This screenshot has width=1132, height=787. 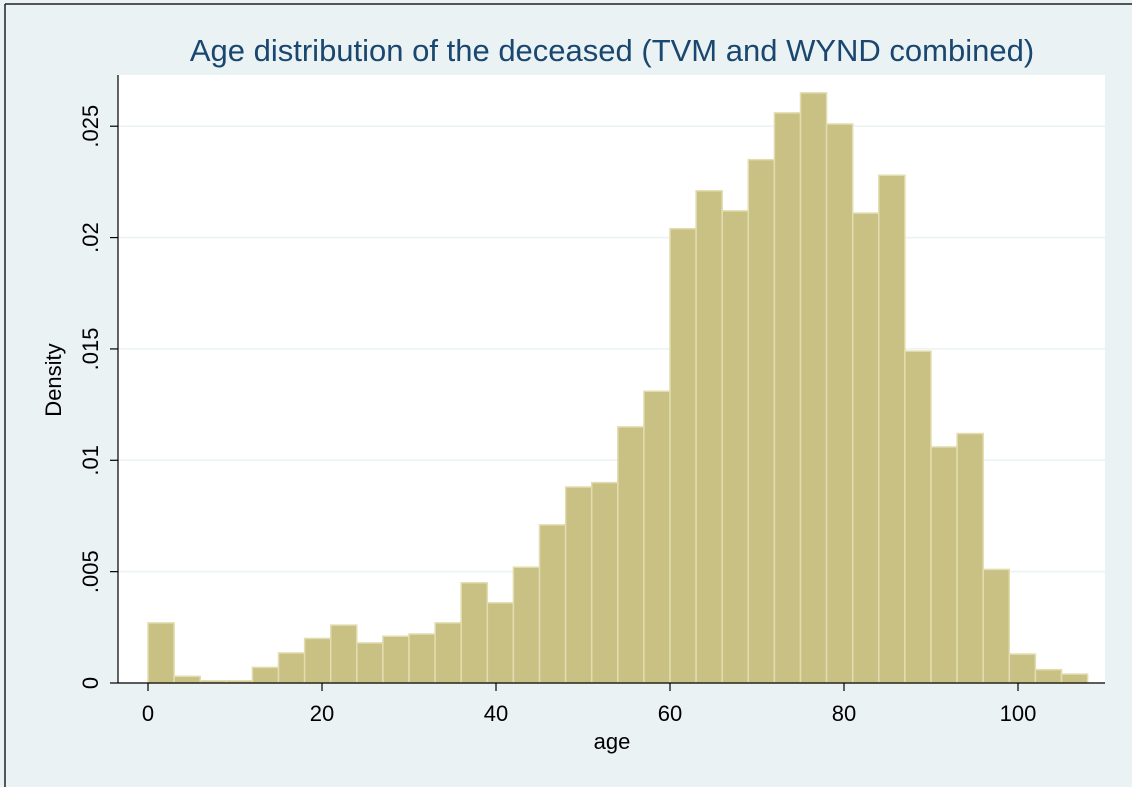 What do you see at coordinates (612, 741) in the screenshot?
I see `x-axis-label: age` at bounding box center [612, 741].